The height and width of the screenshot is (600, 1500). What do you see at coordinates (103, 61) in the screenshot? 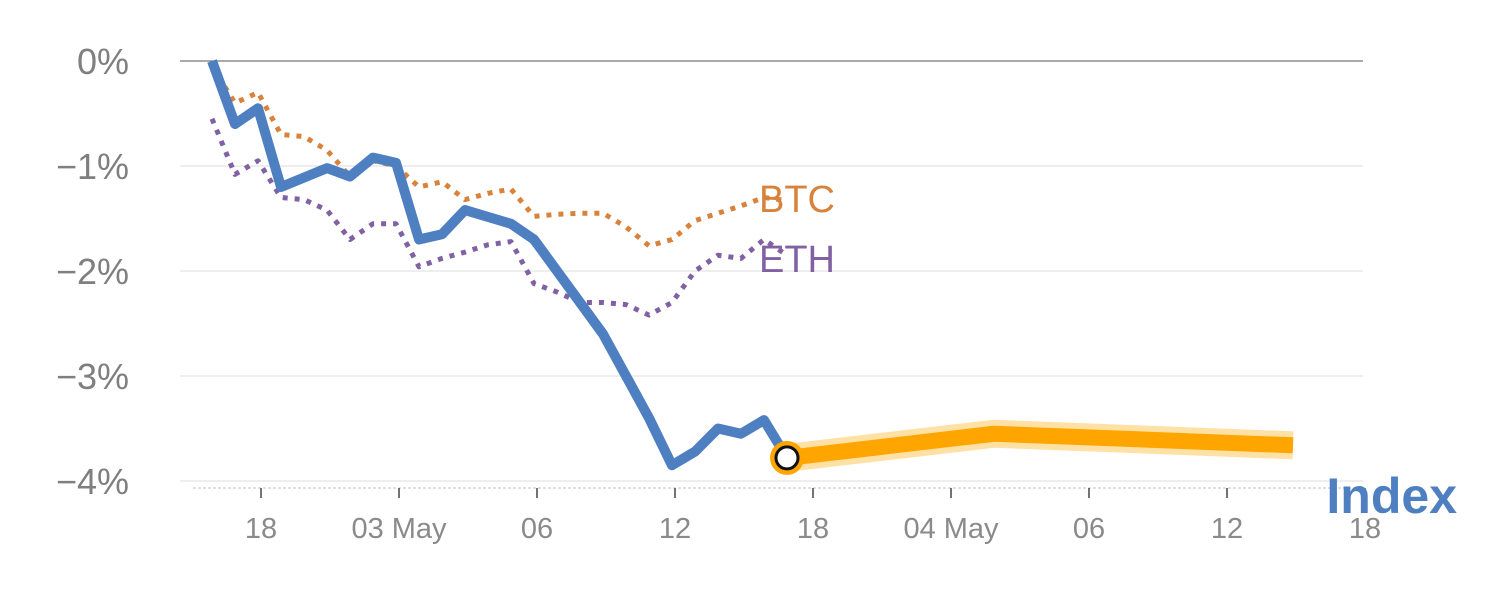
I see `y-tick-label: 0%` at bounding box center [103, 61].